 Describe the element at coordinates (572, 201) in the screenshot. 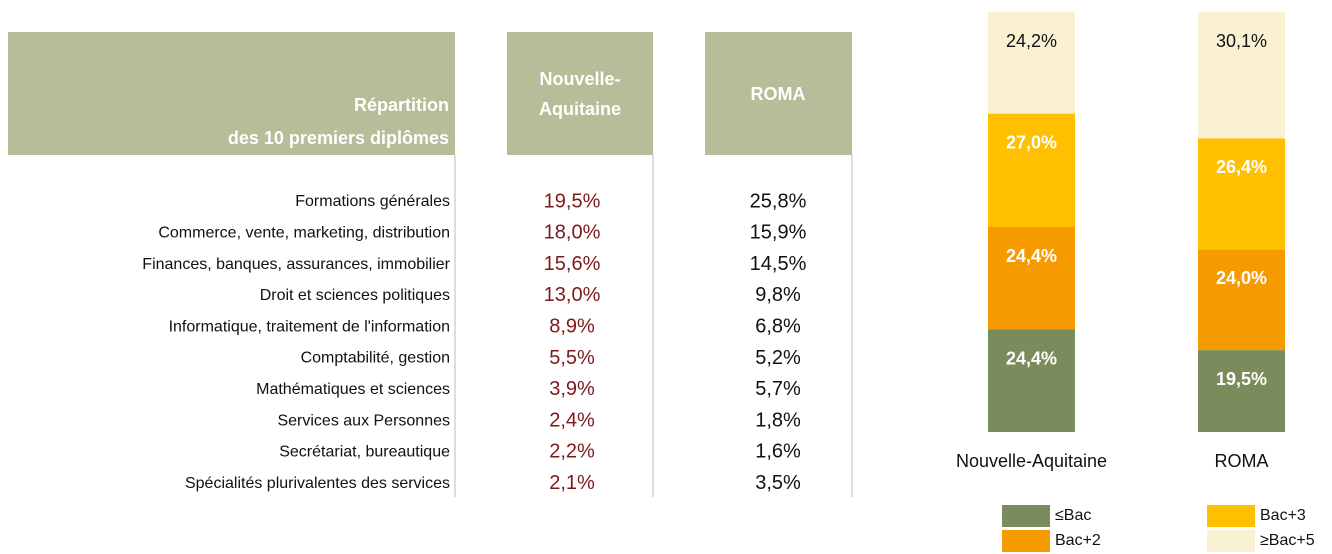

I see `cell-value: 19,5%` at that location.